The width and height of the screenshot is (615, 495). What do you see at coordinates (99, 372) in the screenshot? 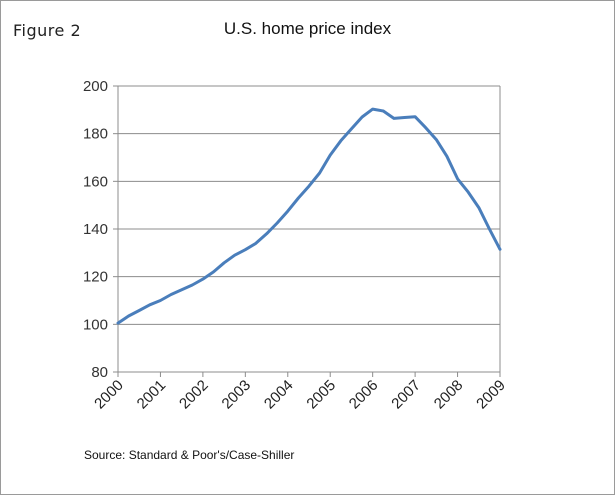
I see `y-tick-label-80: 80` at bounding box center [99, 372].